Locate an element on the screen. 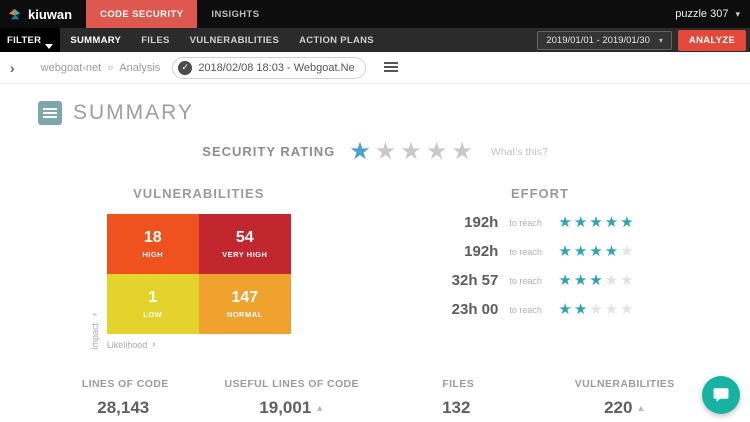  effort-row: 23h 00 to reach ★ ★ ★ ★ ★ is located at coordinates (539, 309).